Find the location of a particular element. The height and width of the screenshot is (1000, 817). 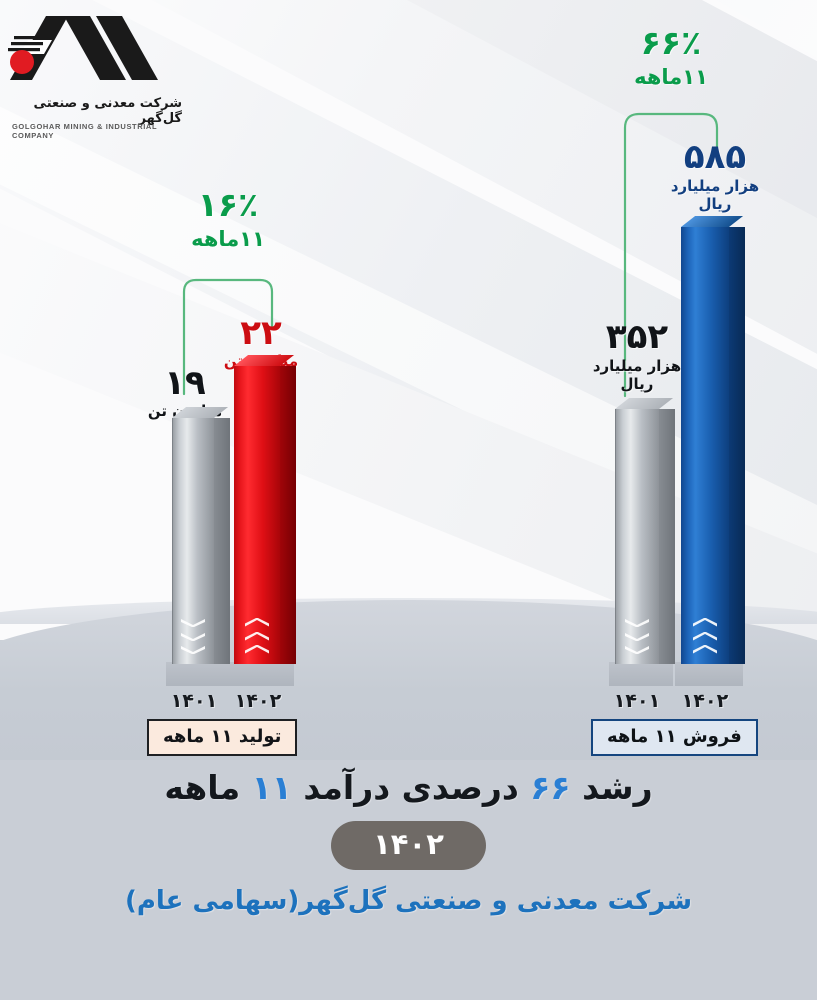

bar-top-face is located at coordinates (644, 403).